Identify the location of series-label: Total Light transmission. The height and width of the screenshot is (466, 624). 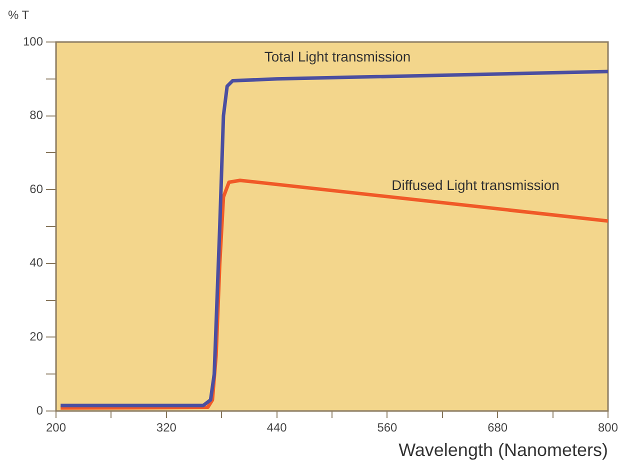
(337, 56).